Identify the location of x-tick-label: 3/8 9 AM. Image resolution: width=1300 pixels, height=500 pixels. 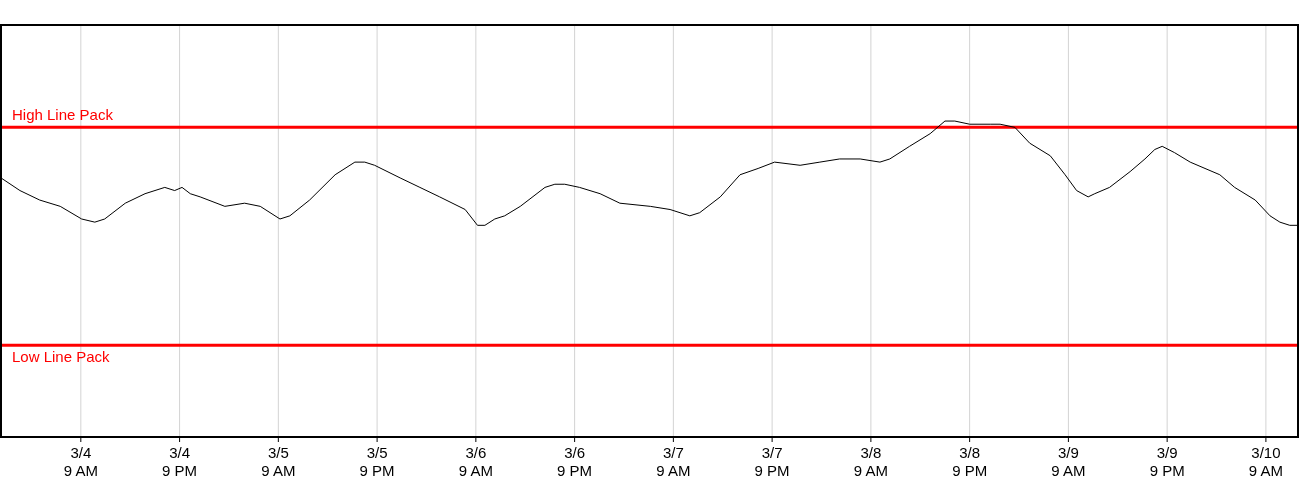
(870, 461).